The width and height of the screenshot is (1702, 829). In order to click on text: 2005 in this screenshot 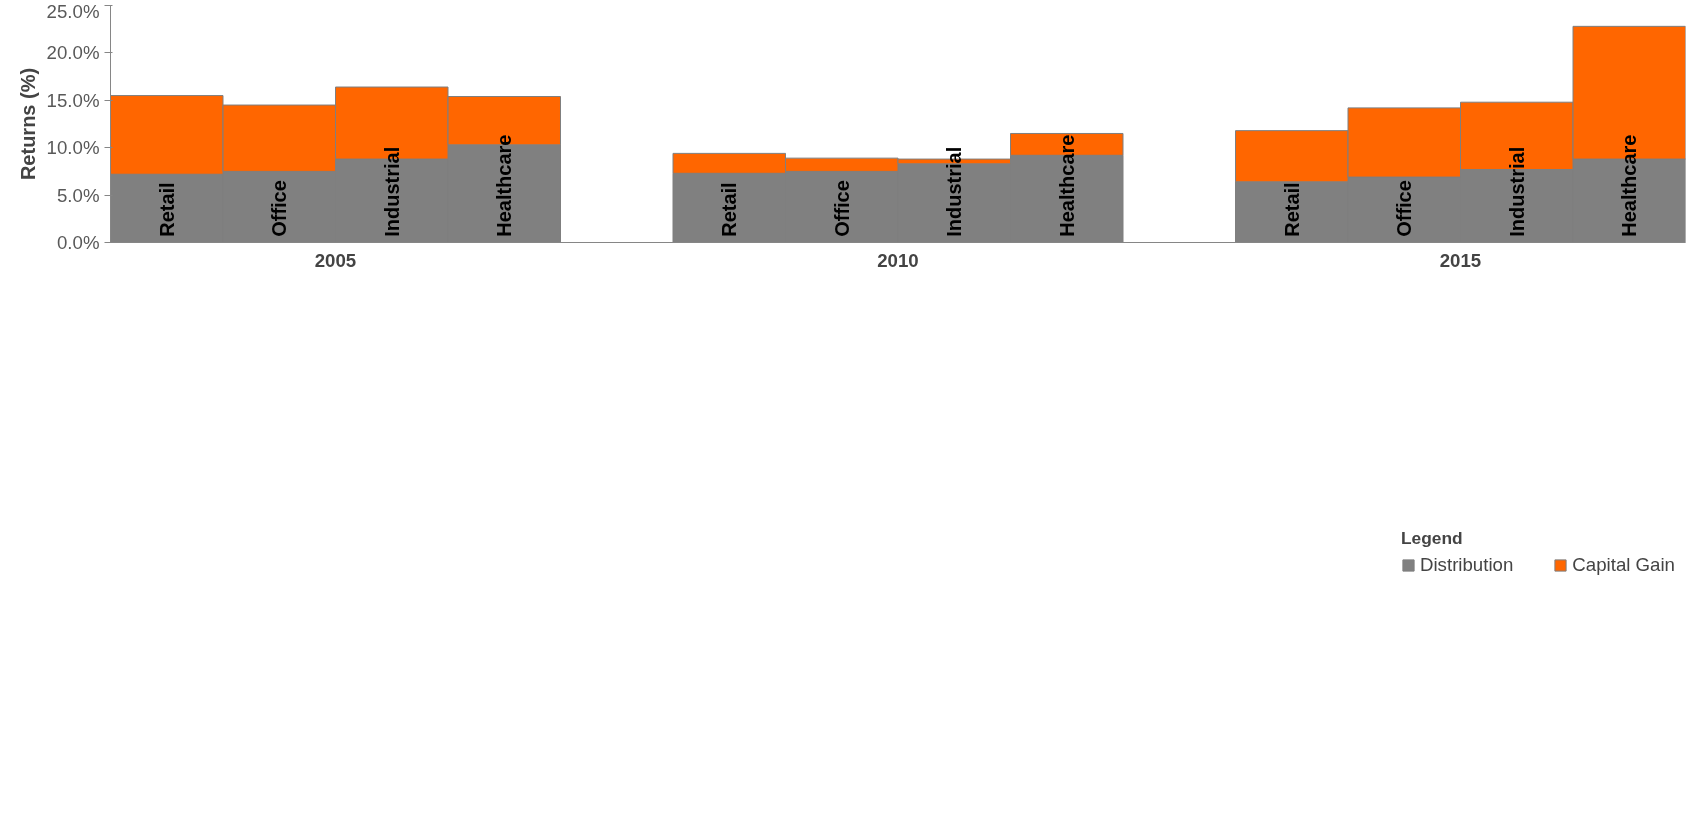, I will do `click(335, 260)`.